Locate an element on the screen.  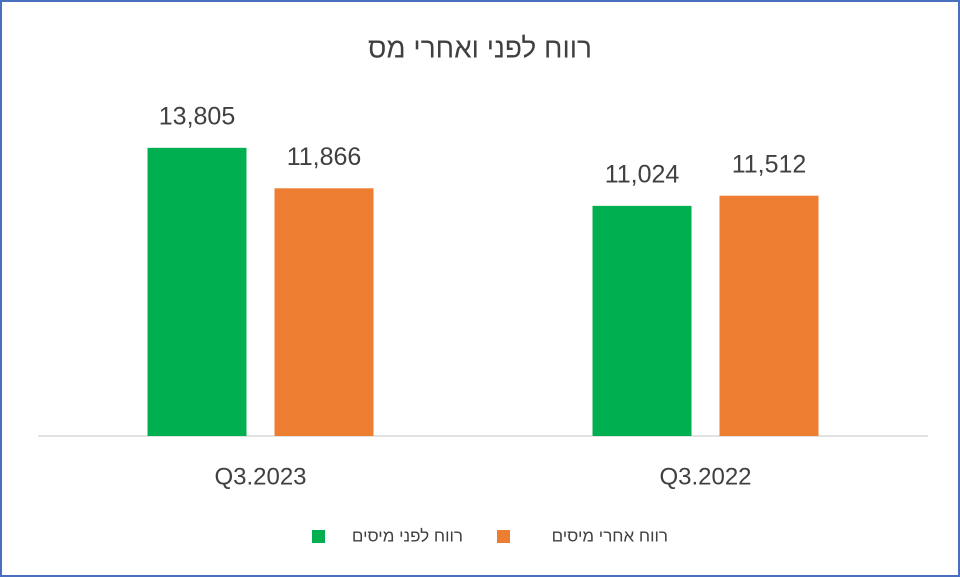
x-tick-label: Q3.2023 is located at coordinates (260, 476).